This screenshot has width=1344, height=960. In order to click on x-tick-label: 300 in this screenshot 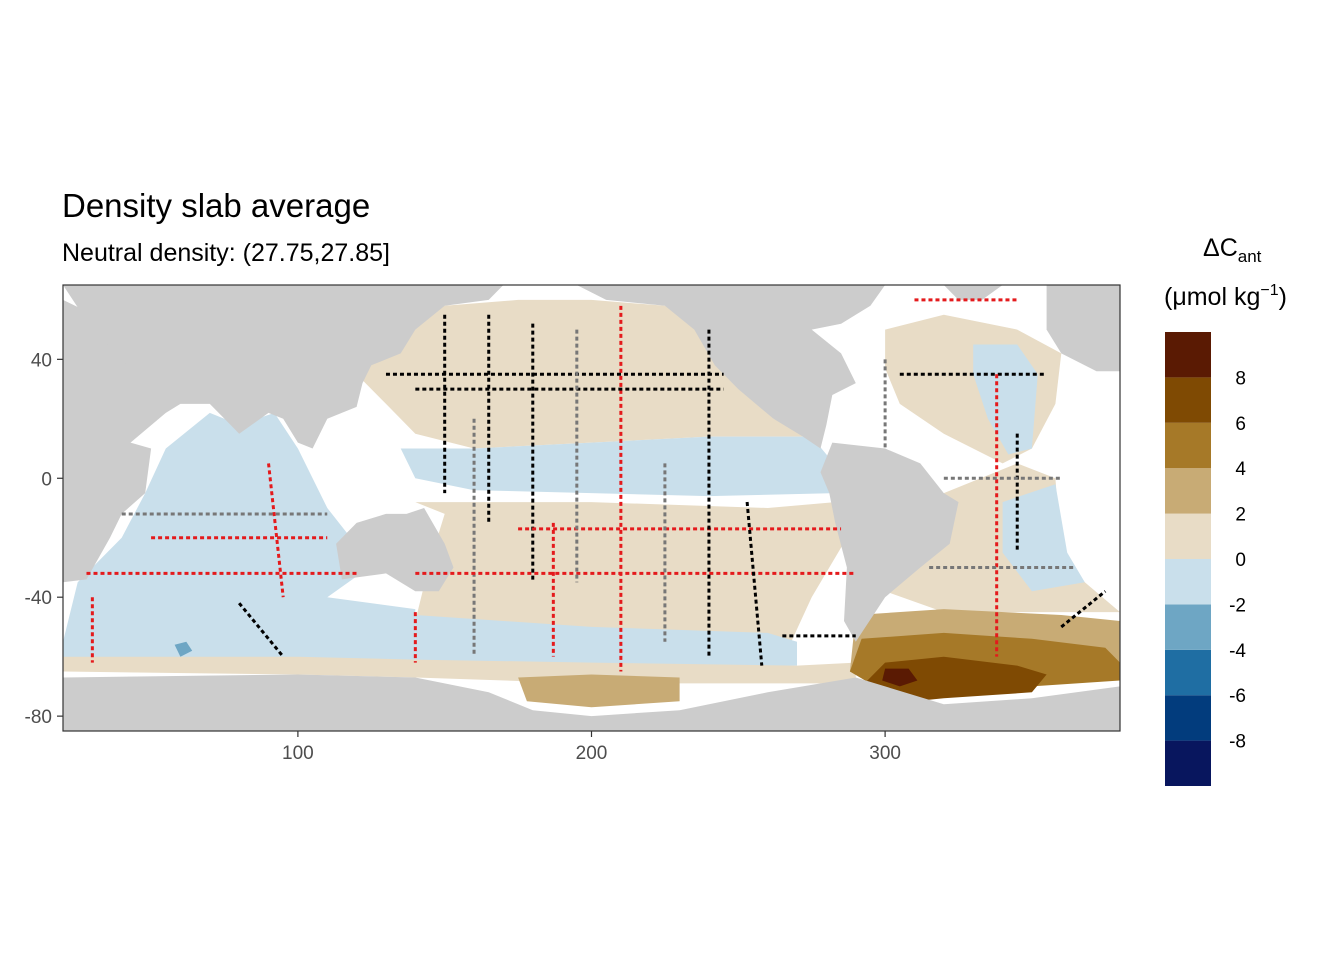, I will do `click(885, 753)`.